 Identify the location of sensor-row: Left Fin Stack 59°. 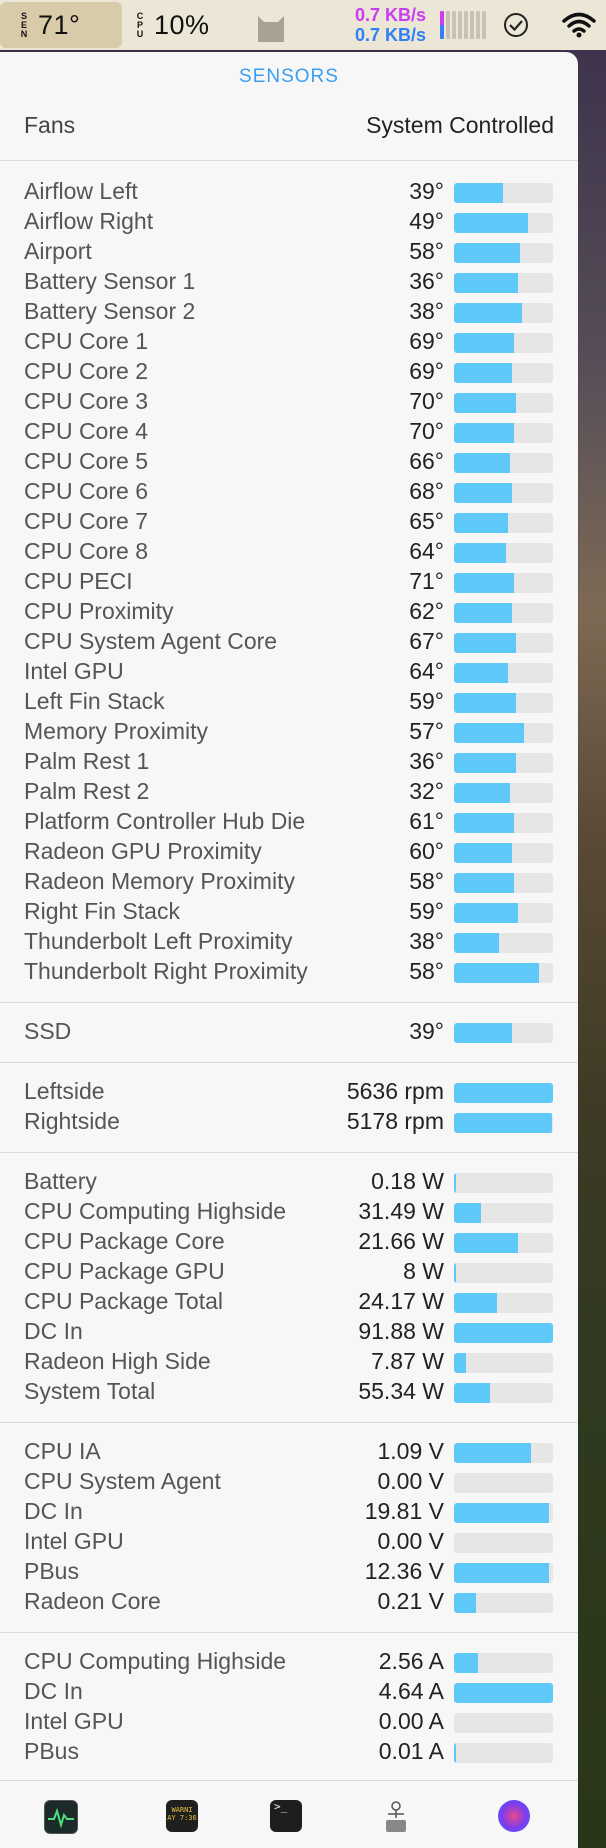
(289, 701).